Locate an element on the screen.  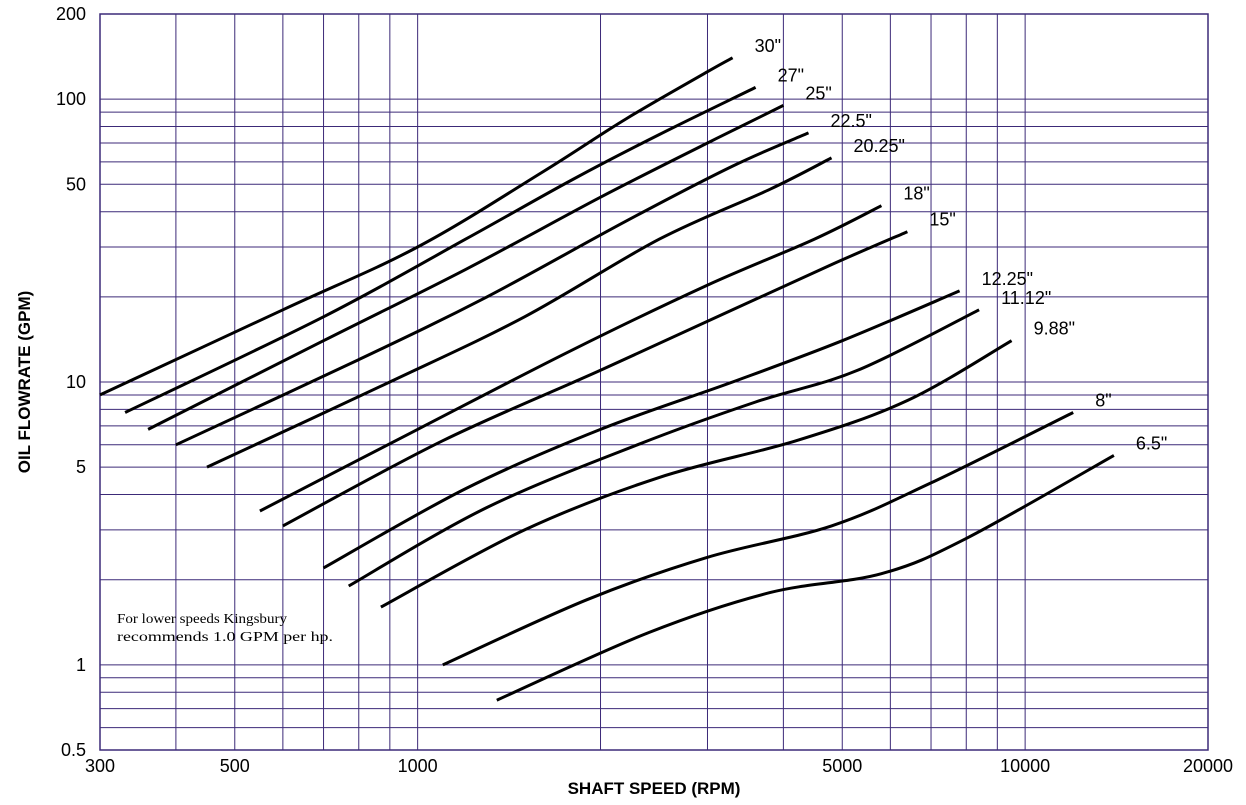
y-tick-label: 0.5 is located at coordinates (73, 750).